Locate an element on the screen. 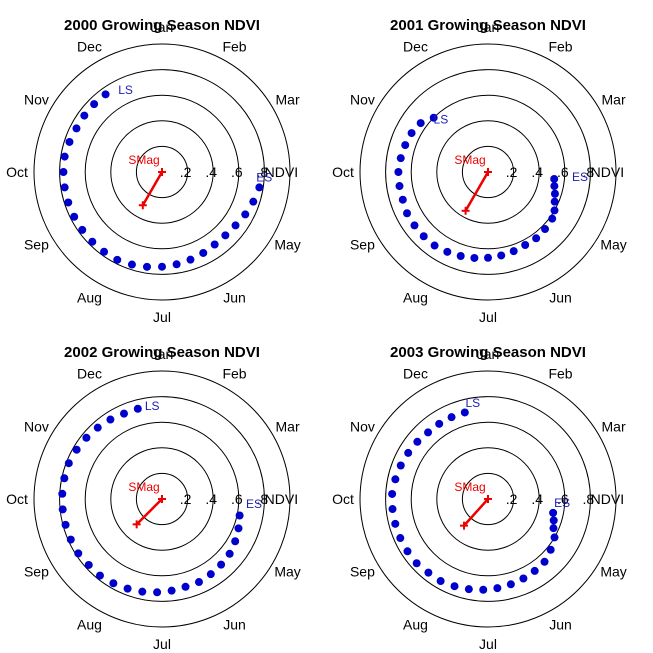 The height and width of the screenshot is (653, 653). month-label: May is located at coordinates (613, 572).